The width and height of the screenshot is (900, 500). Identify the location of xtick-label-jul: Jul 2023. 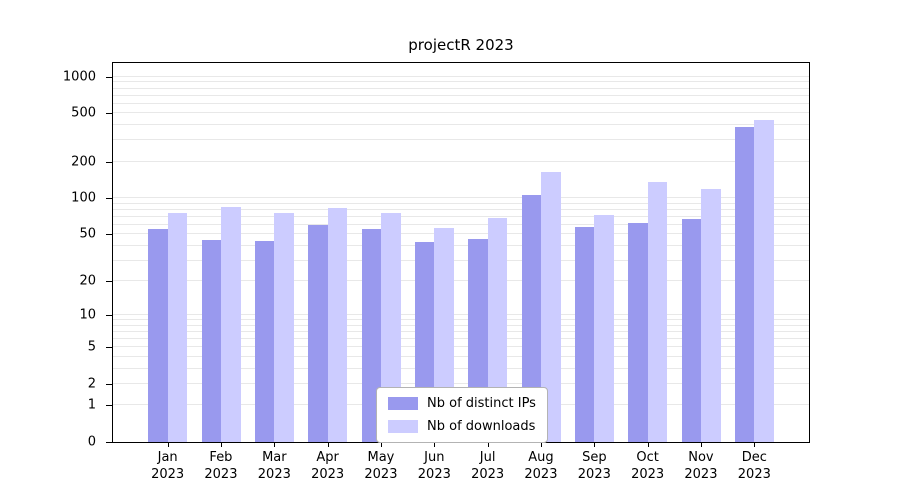
(488, 466).